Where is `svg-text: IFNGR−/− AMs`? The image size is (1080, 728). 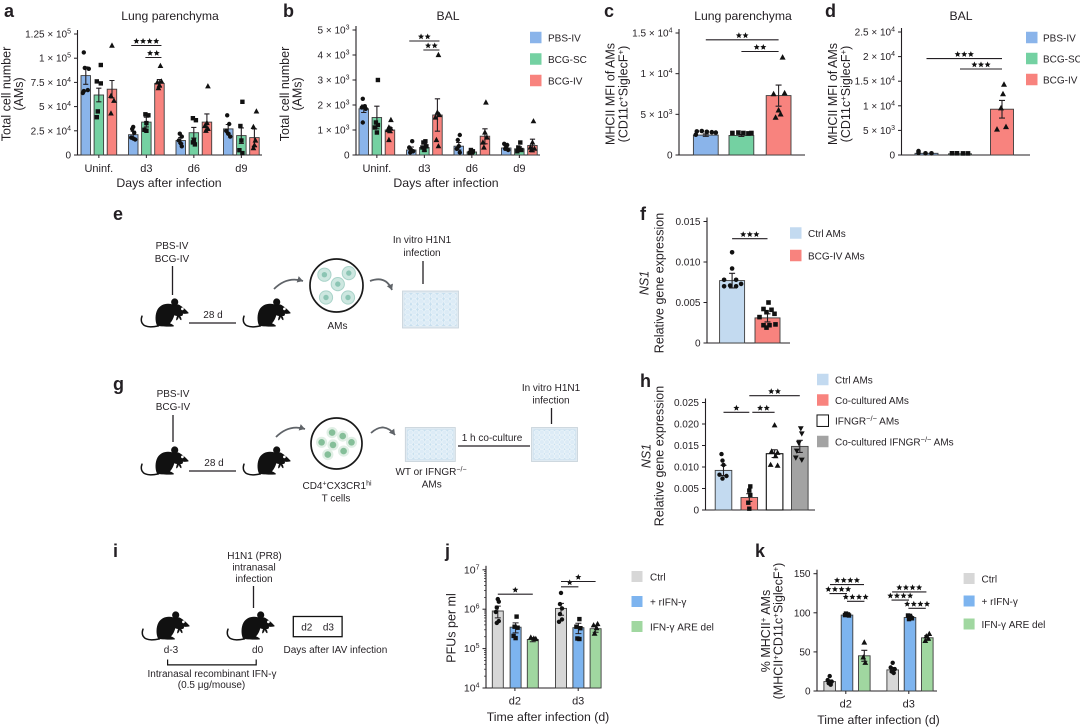
svg-text: IFNGR−/− AMs is located at coordinates (867, 421).